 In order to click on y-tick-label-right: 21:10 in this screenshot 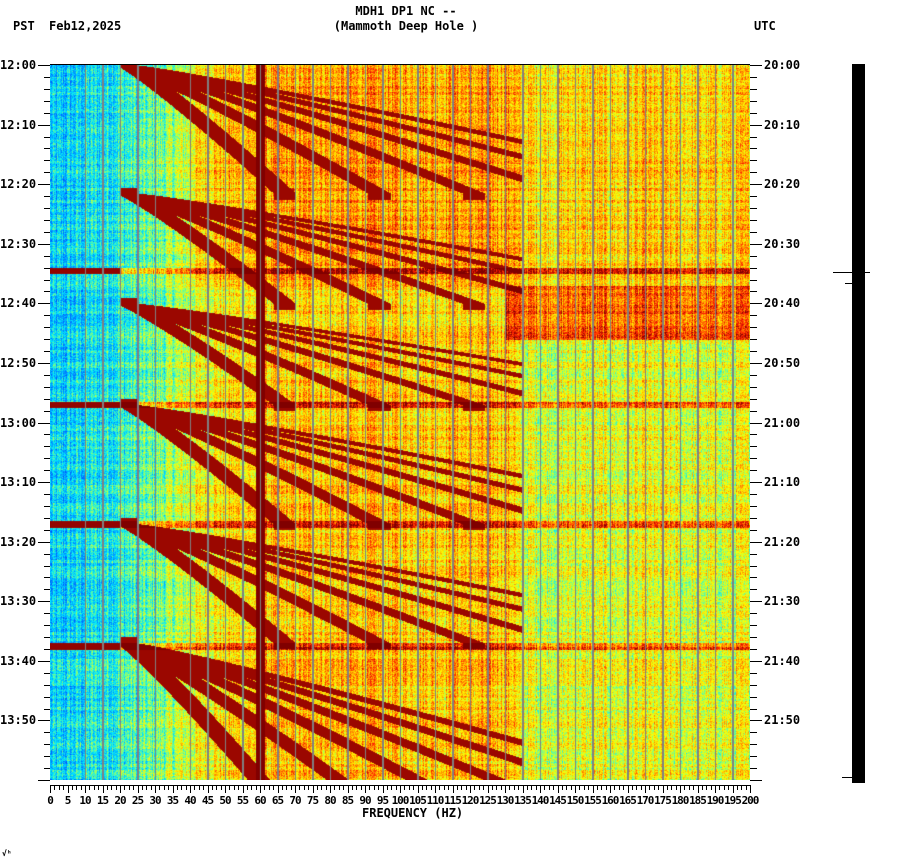, I will do `click(782, 482)`.